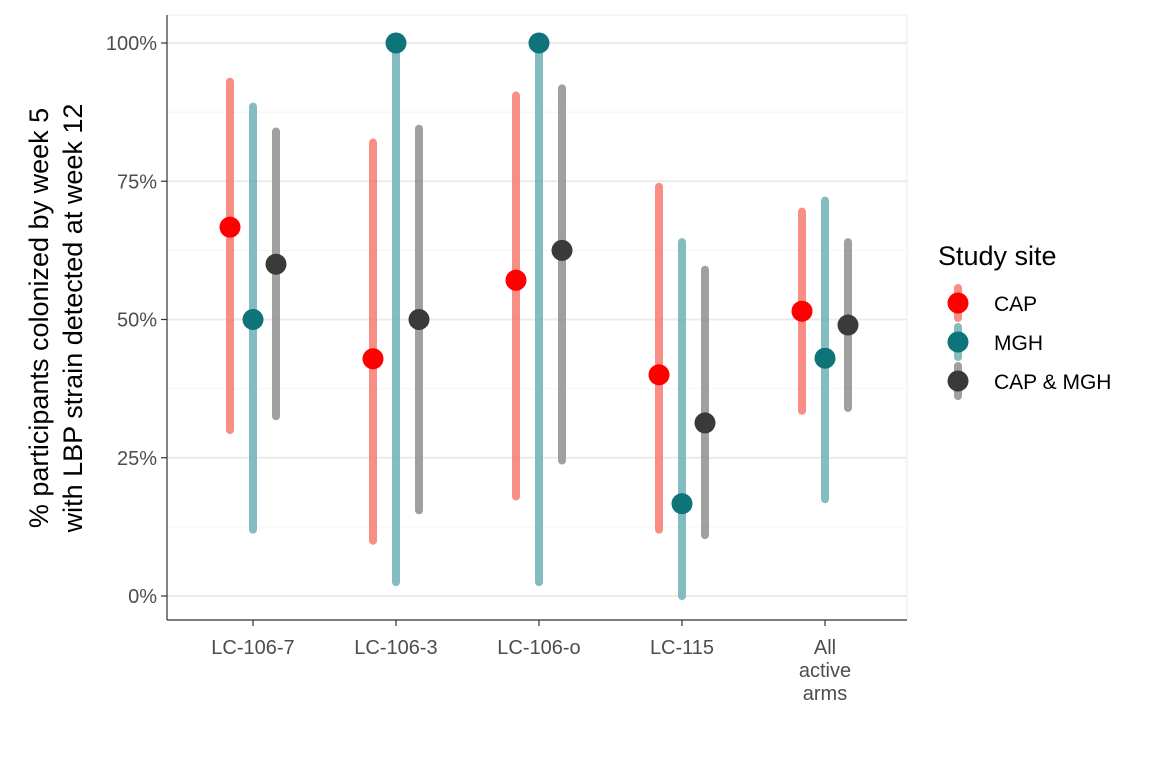  What do you see at coordinates (1018, 343) in the screenshot?
I see `legend-label-mgh: MGH` at bounding box center [1018, 343].